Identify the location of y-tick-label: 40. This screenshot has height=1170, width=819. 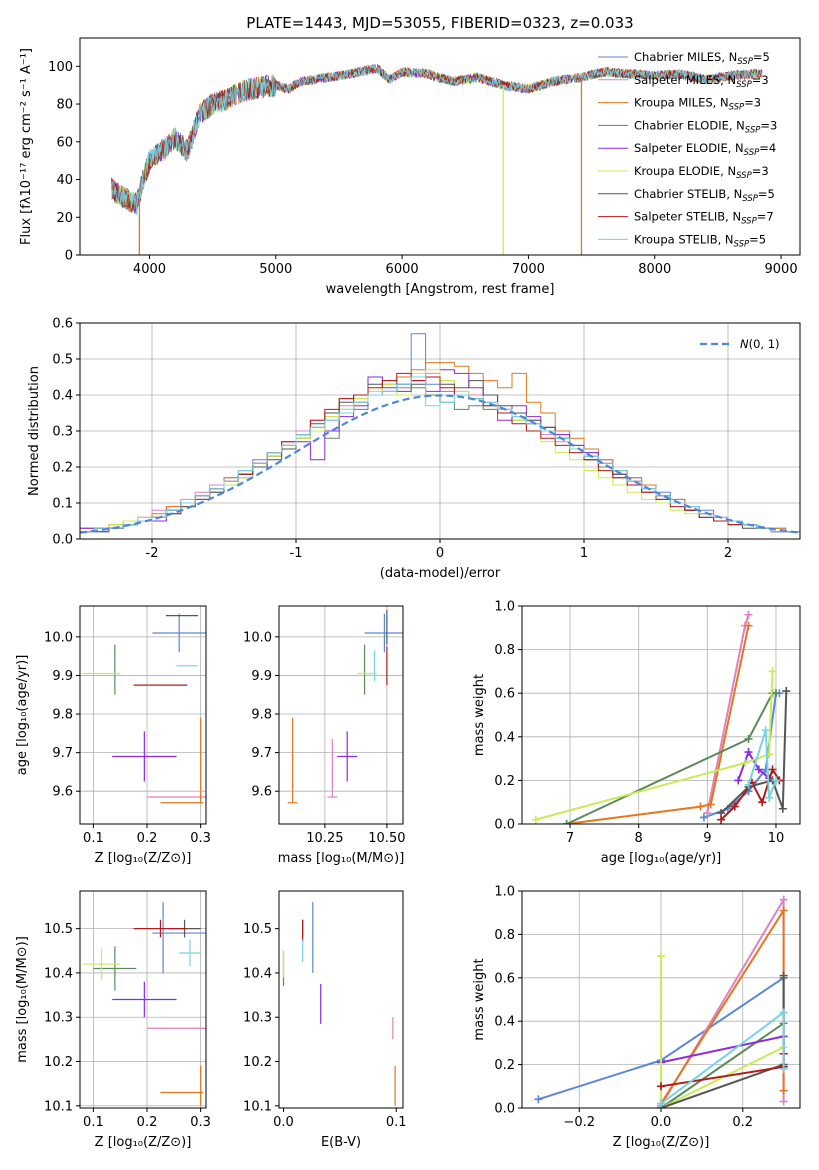
(64, 180).